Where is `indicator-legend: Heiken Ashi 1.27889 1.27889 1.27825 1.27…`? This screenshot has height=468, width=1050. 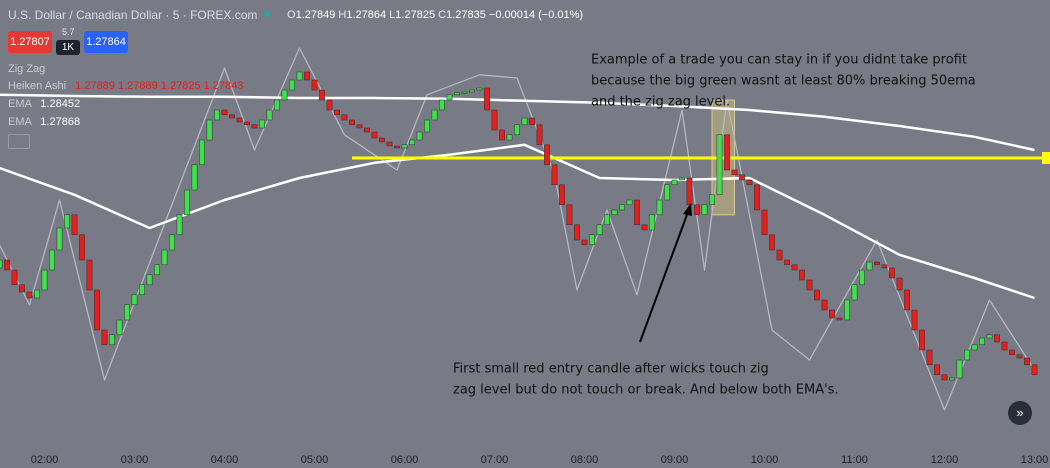
indicator-legend: Heiken Ashi 1.27889 1.27889 1.27825 1.27… is located at coordinates (125, 86).